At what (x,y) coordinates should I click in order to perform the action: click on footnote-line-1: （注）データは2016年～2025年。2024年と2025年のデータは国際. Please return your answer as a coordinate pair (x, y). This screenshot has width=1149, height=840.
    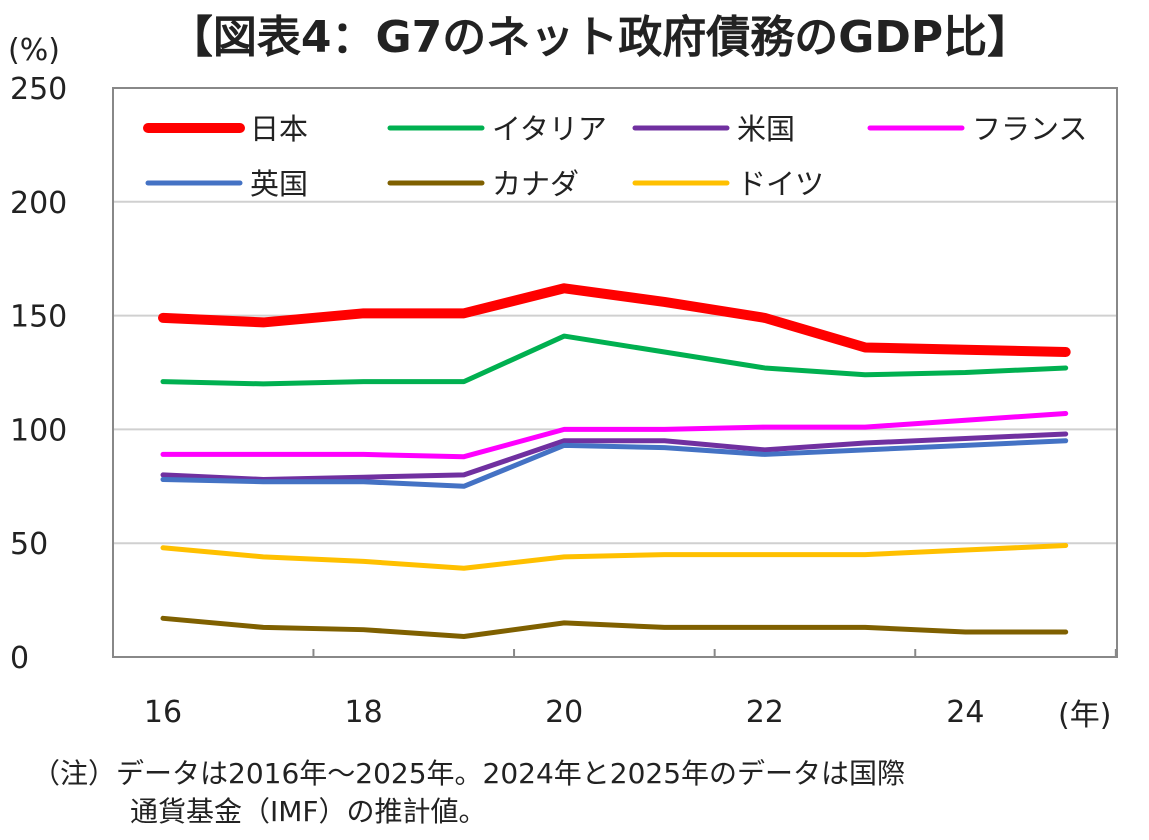
    Looking at the image, I should click on (469, 773).